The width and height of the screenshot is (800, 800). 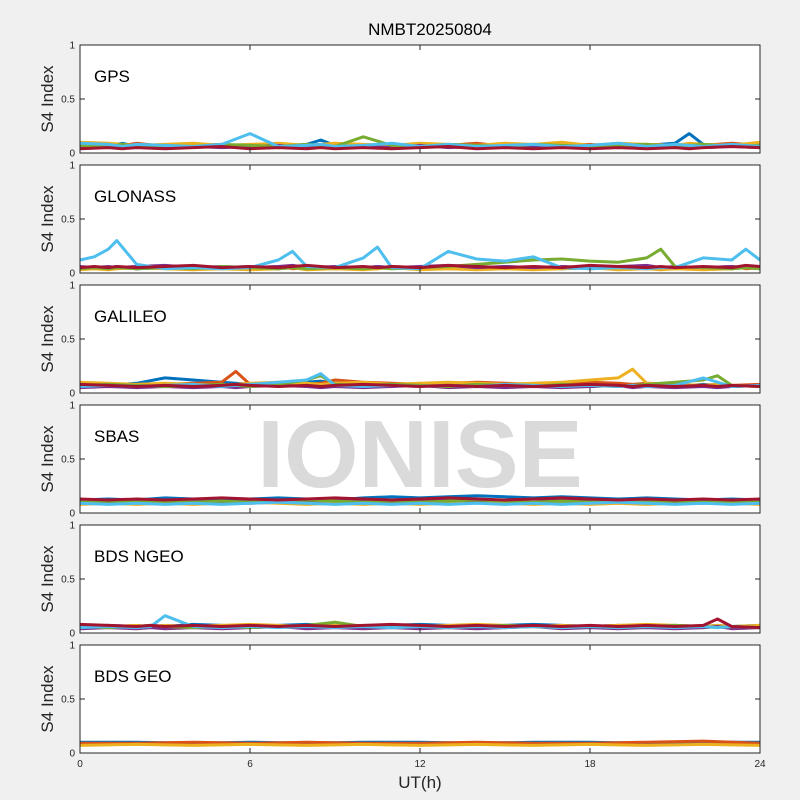 What do you see at coordinates (132, 676) in the screenshot?
I see `panel-label: BDS GEO` at bounding box center [132, 676].